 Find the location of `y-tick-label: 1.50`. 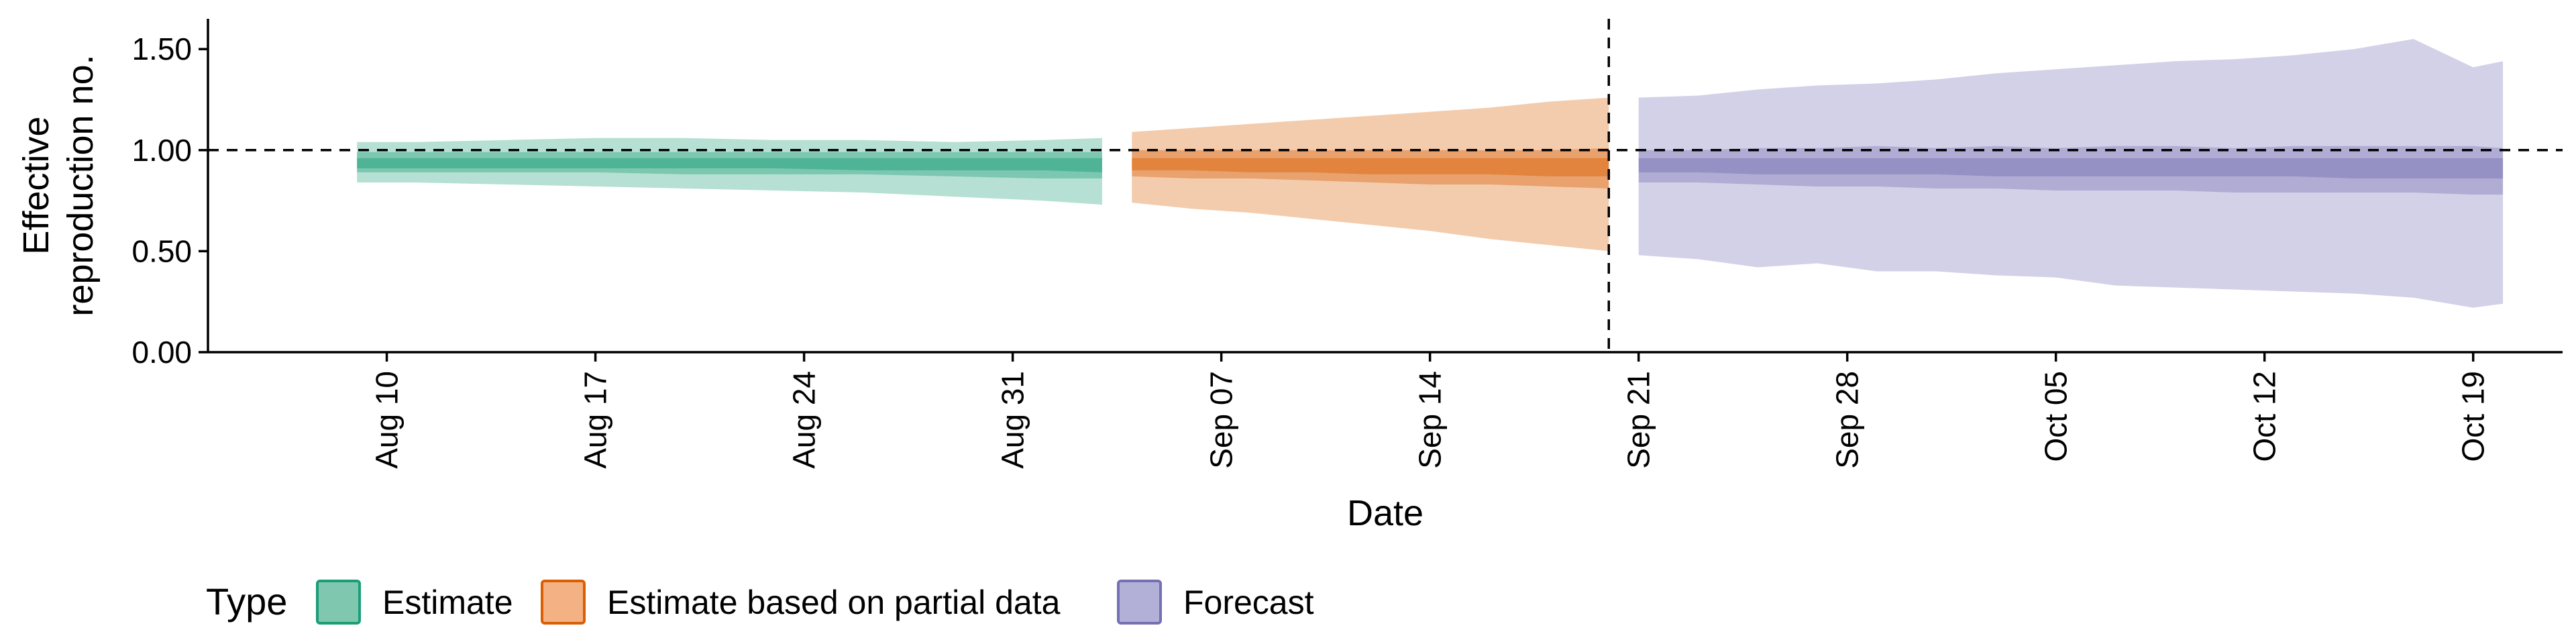

y-tick-label: 1.50 is located at coordinates (161, 49).